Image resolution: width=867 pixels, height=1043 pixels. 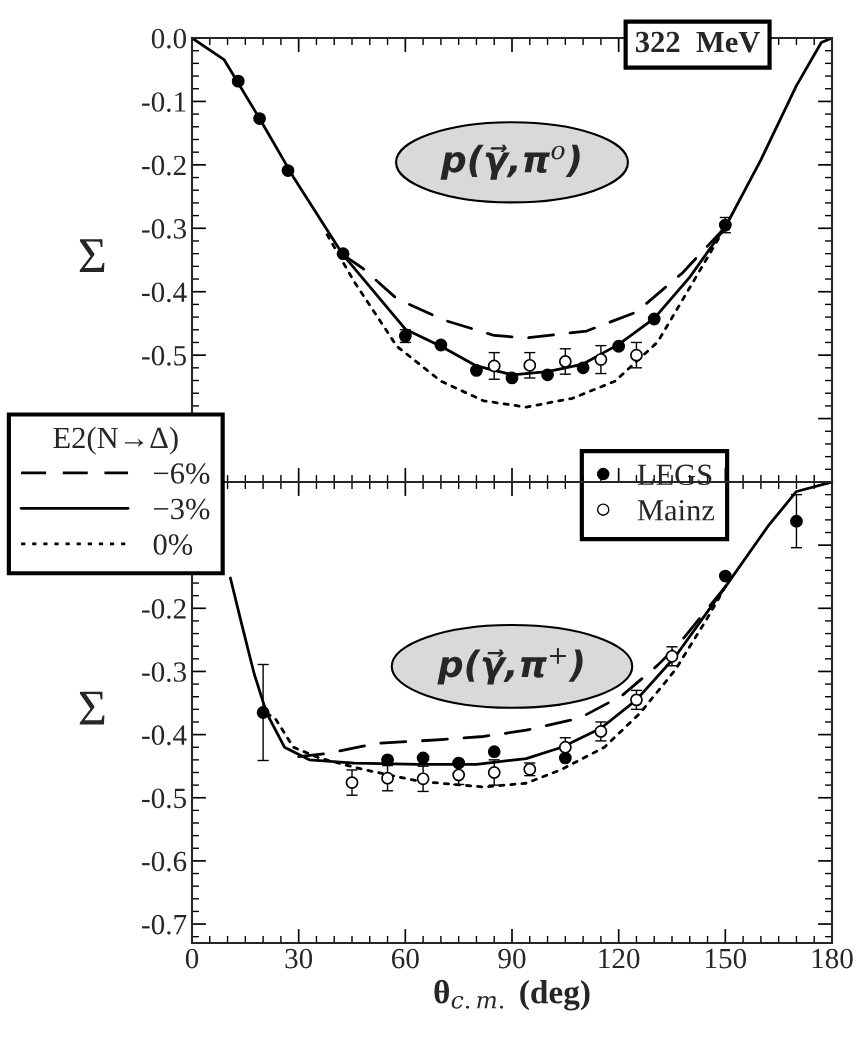 I want to click on annotation: 322 MeV, so click(x=698, y=42).